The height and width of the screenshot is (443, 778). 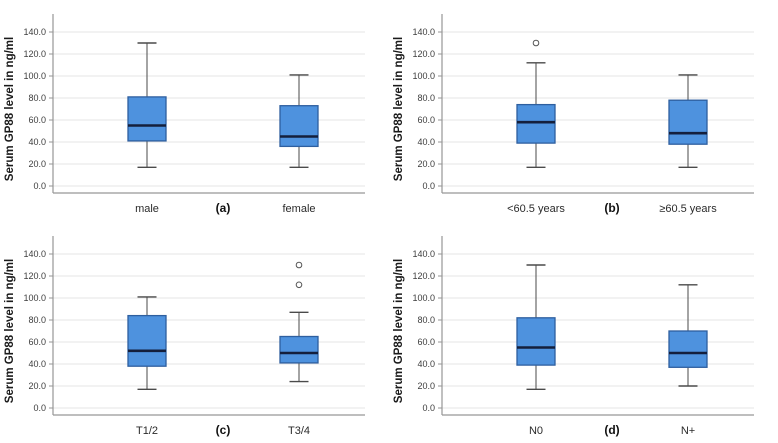 What do you see at coordinates (299, 126) in the screenshot?
I see `iqr-box-female` at bounding box center [299, 126].